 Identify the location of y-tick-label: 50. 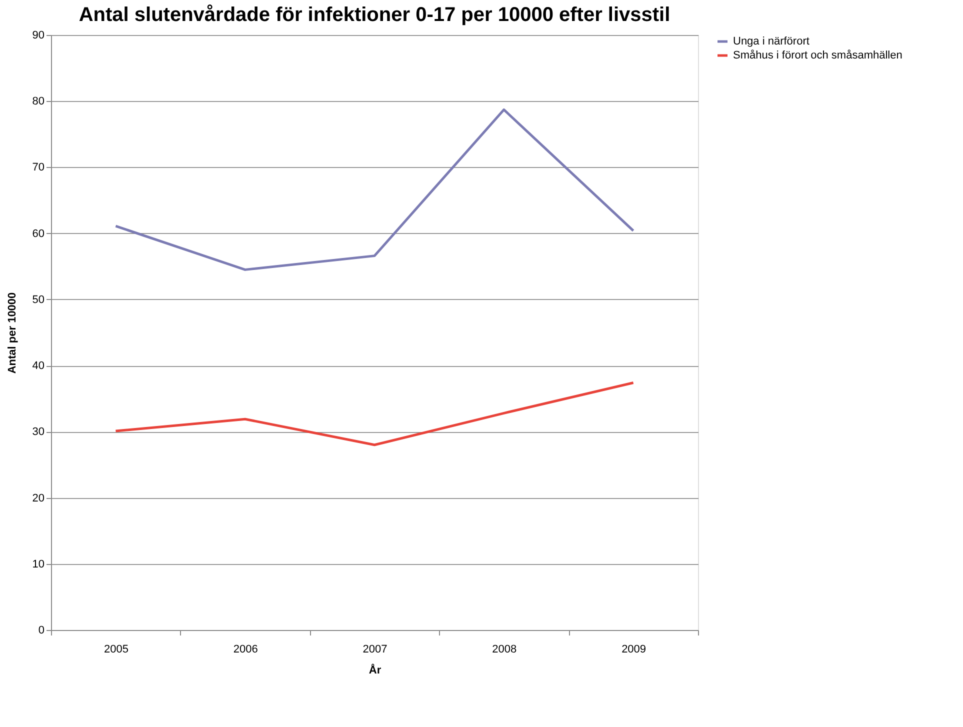
(38, 300).